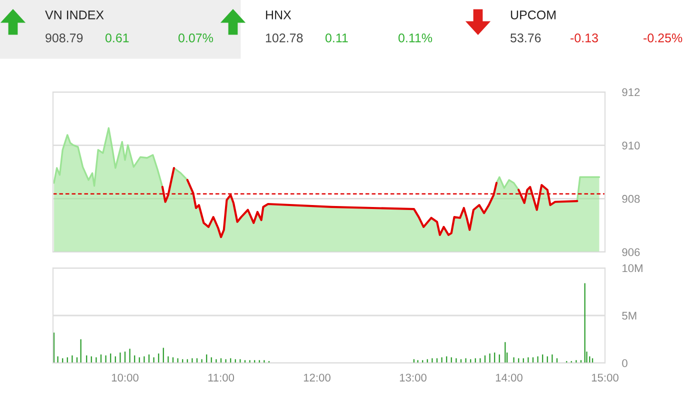  What do you see at coordinates (663, 38) in the screenshot?
I see `text: -0.25%` at bounding box center [663, 38].